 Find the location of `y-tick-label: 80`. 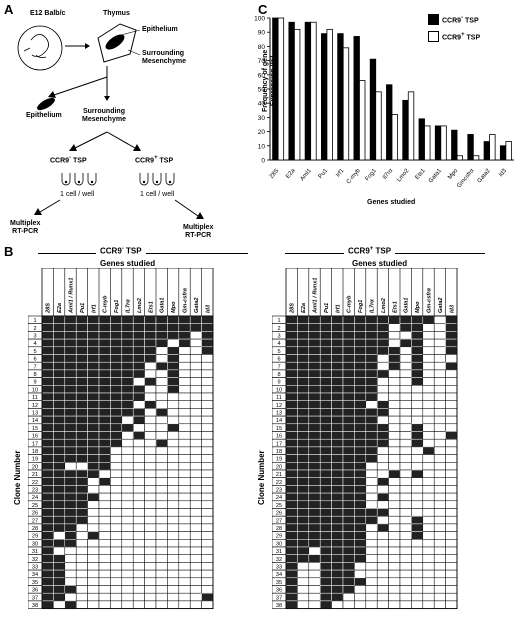

y-tick-label: 80 is located at coordinates (262, 47).